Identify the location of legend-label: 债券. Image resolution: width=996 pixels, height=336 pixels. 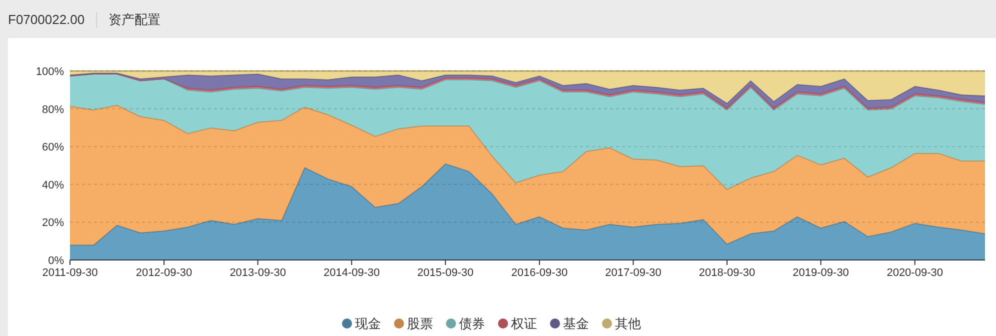
(472, 323).